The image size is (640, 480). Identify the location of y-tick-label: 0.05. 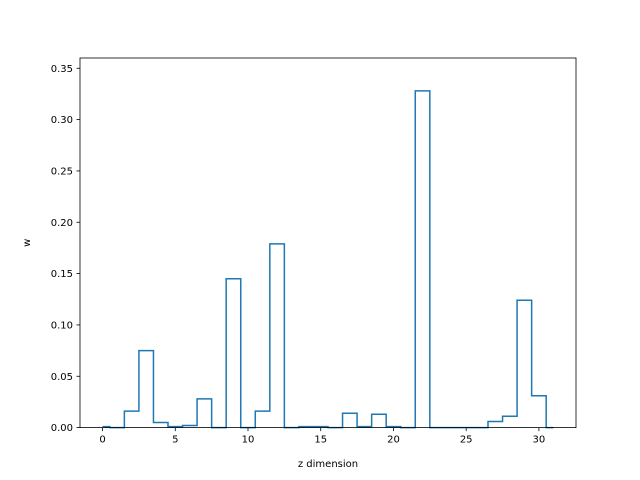
(62, 377).